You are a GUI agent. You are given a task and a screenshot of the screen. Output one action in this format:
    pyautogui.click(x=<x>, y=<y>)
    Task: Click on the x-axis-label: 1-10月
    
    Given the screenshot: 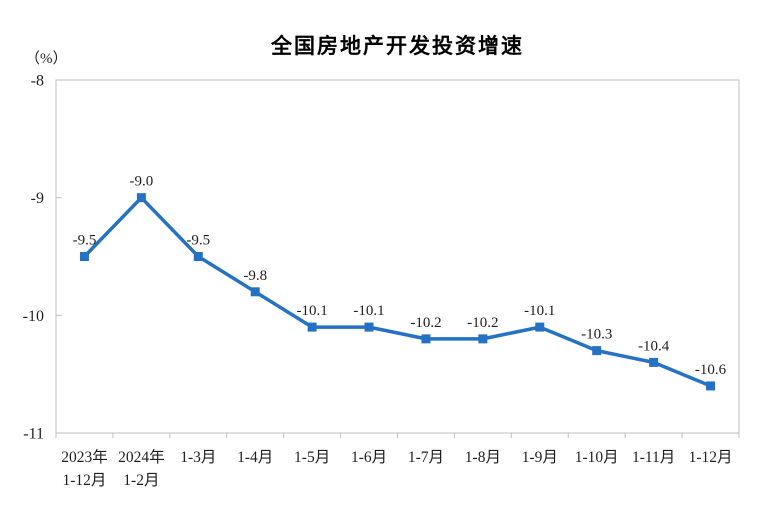 What is the action you would take?
    pyautogui.click(x=597, y=457)
    